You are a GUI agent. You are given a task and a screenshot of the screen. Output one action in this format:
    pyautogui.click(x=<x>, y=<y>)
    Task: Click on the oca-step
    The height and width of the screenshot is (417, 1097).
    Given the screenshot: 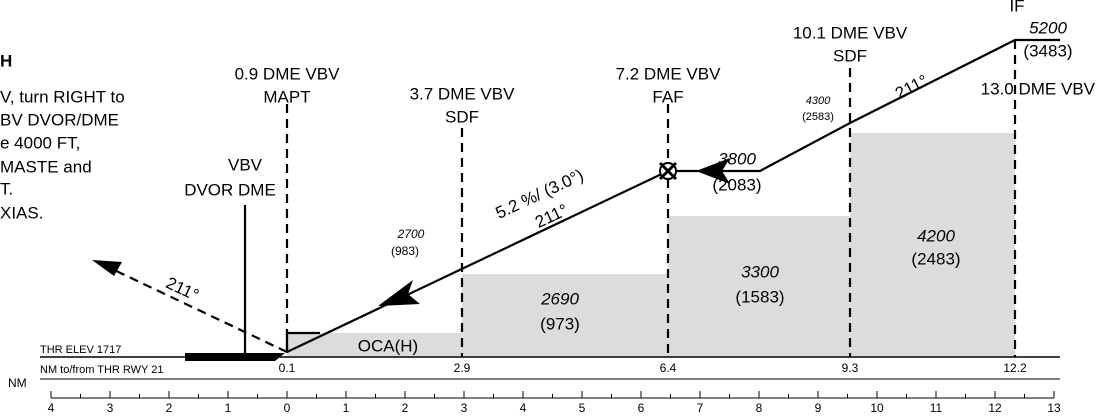 What is the action you would take?
    pyautogui.click(x=302, y=341)
    